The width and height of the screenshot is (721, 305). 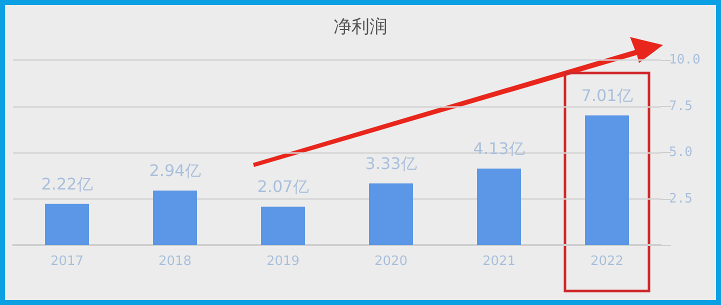 What do you see at coordinates (283, 261) in the screenshot?
I see `x-tick-label: 2019` at bounding box center [283, 261].